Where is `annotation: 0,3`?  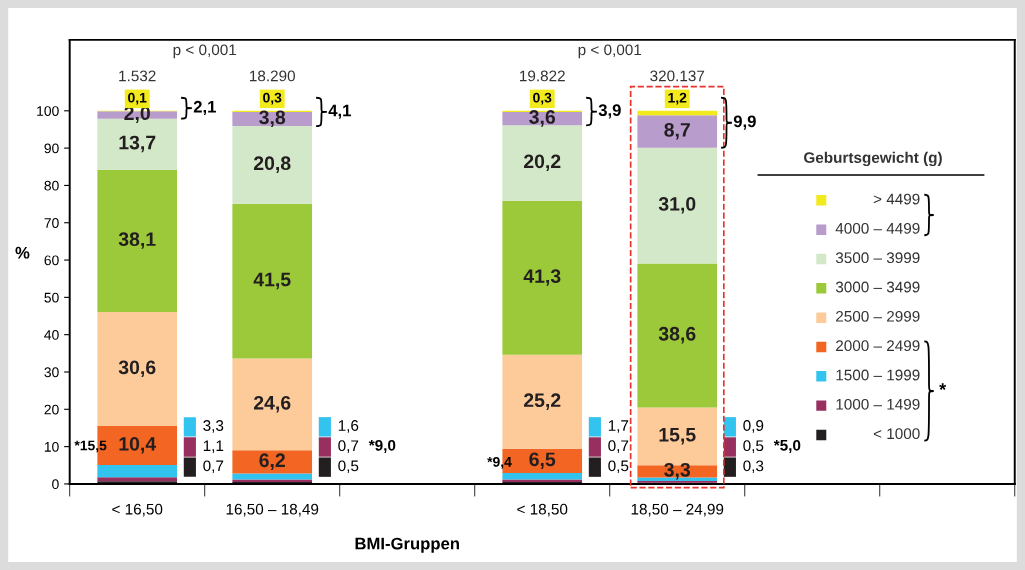
annotation: 0,3 is located at coordinates (753, 467).